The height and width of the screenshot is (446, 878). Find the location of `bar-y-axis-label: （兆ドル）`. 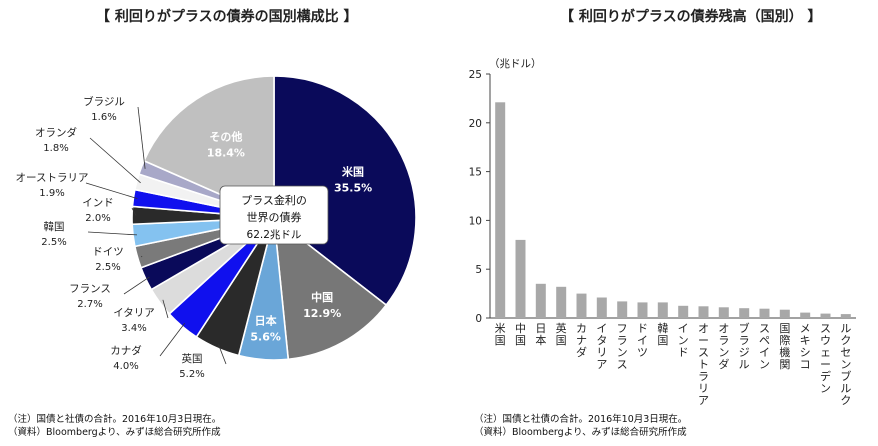

bar-y-axis-label: （兆ドル） is located at coordinates (515, 64).